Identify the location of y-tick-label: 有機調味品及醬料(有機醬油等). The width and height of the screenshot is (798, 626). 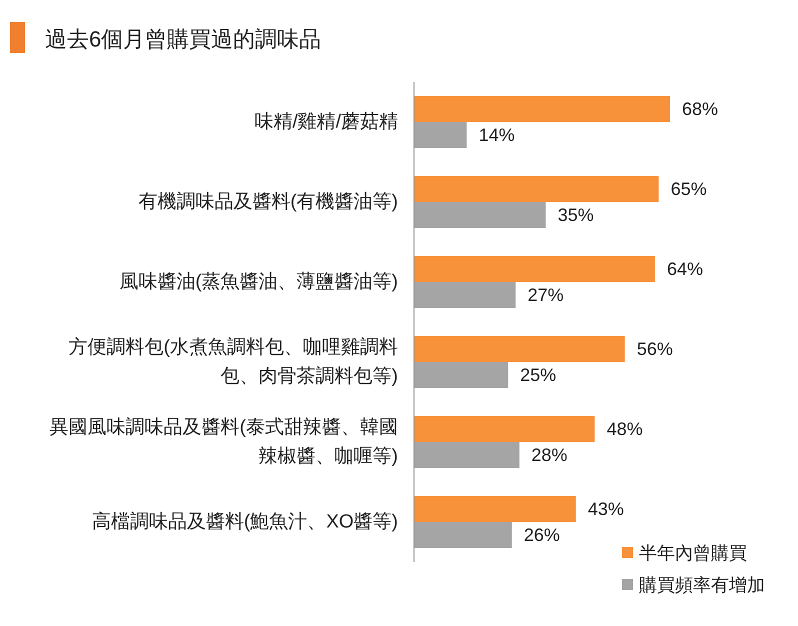
(267, 202).